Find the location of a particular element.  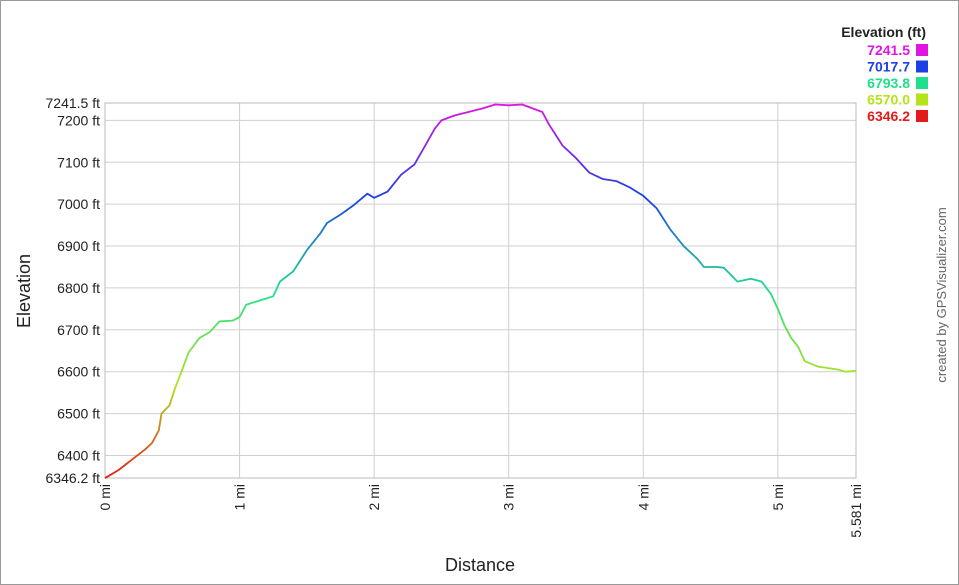

y-tick-label: 7241.5 ft is located at coordinates (73, 103).